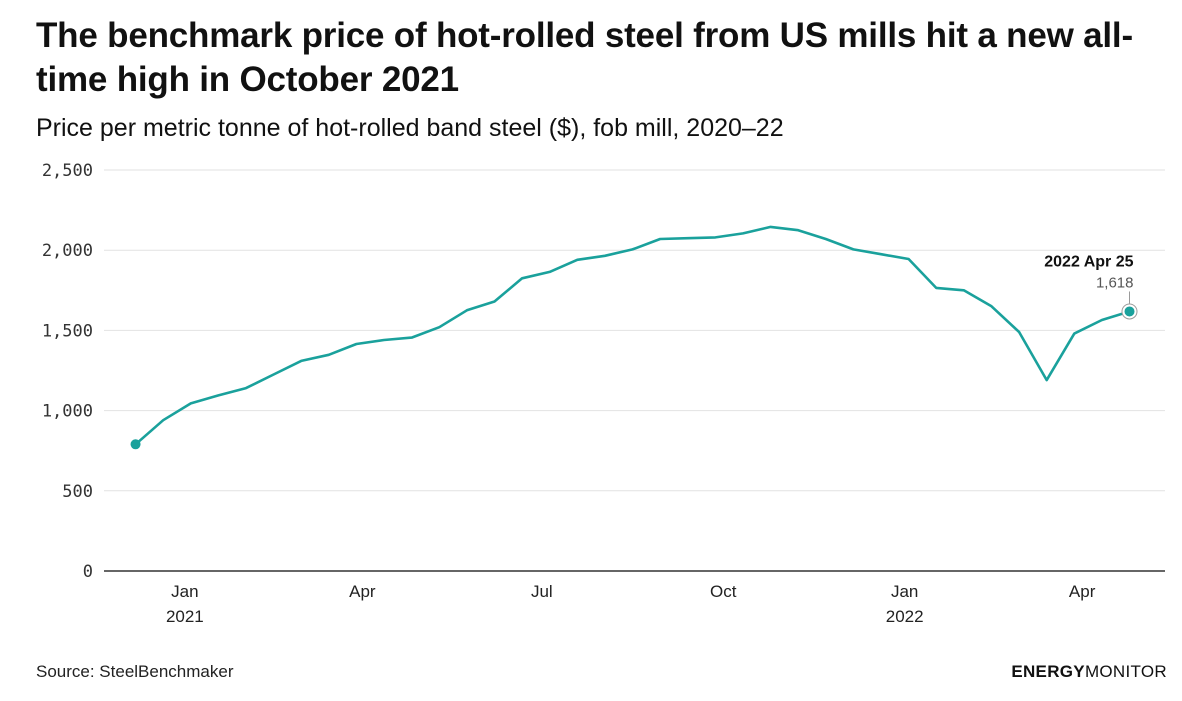 This screenshot has height=701, width=1182. What do you see at coordinates (88, 572) in the screenshot?
I see `y-tick-label: 0` at bounding box center [88, 572].